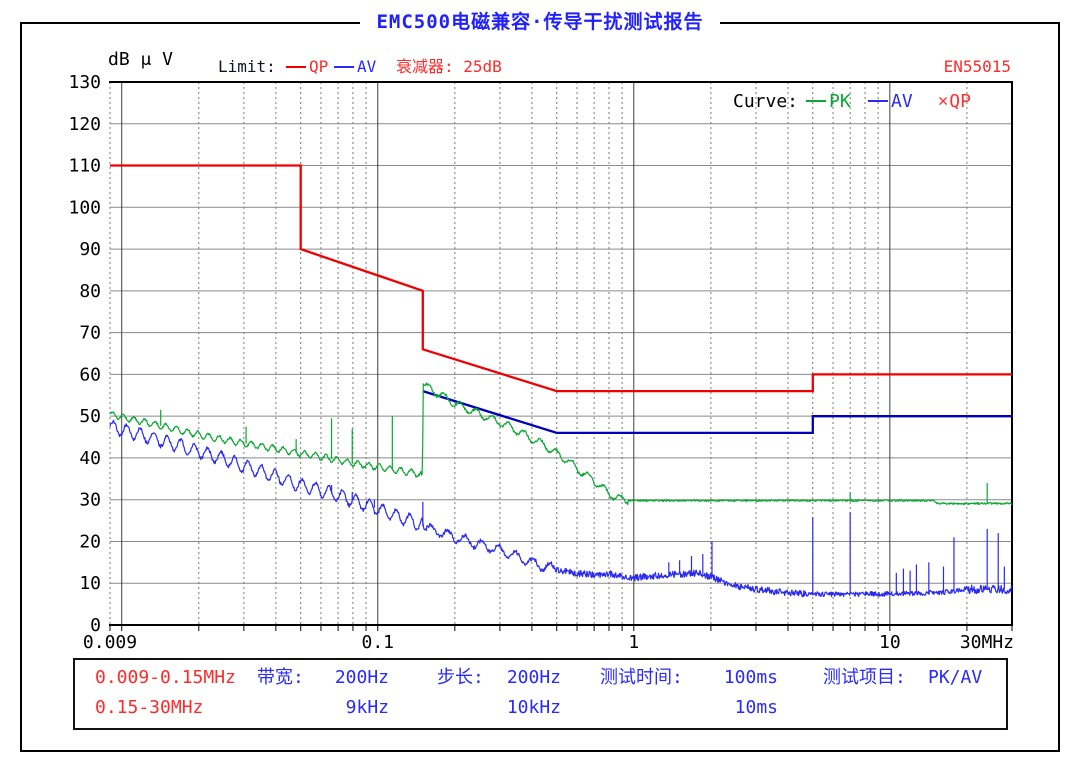  Describe the element at coordinates (307, 67) in the screenshot. I see `limit-qp-entry: QP` at that location.